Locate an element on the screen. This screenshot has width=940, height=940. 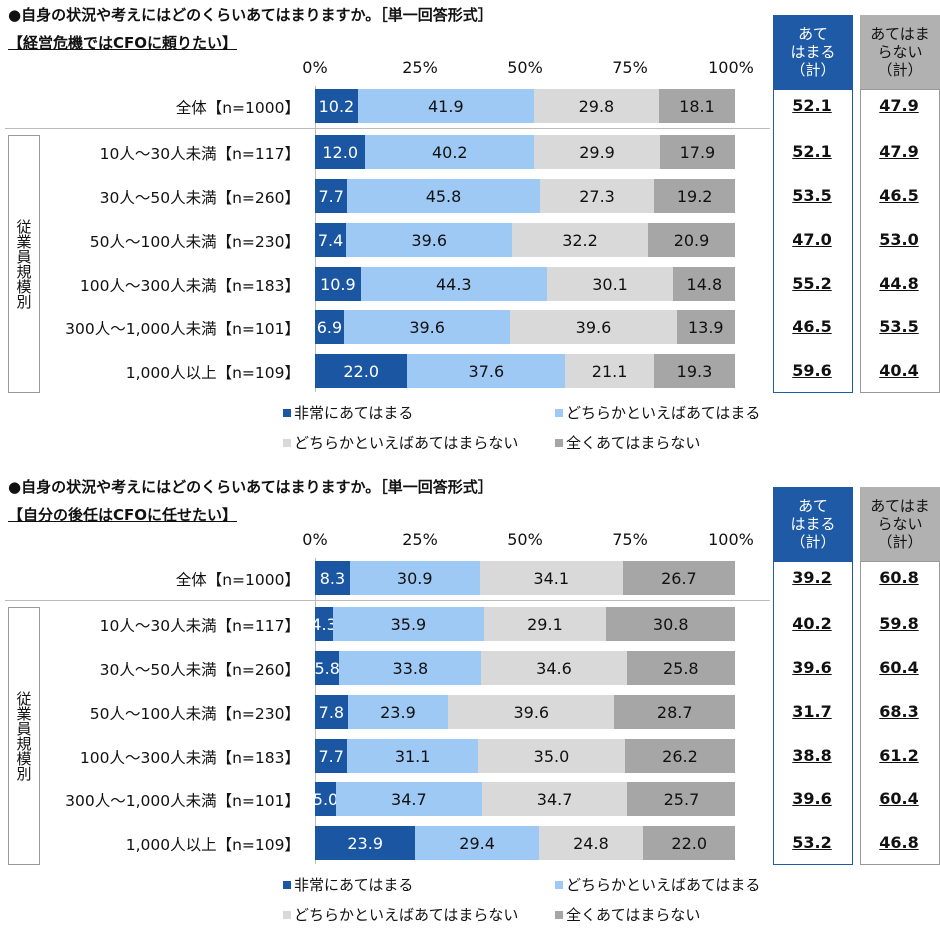
header-text: あてはま らない （計） is located at coordinates (899, 524).